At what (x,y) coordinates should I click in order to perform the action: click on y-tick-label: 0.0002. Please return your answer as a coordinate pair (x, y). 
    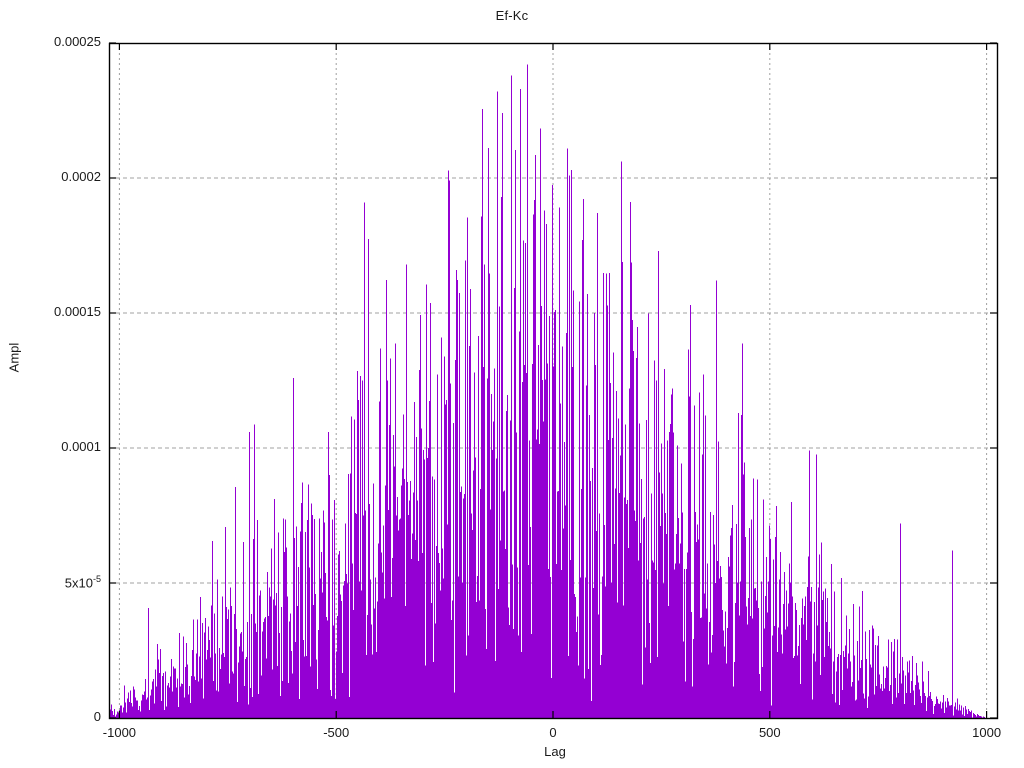
    Looking at the image, I should click on (81, 176).